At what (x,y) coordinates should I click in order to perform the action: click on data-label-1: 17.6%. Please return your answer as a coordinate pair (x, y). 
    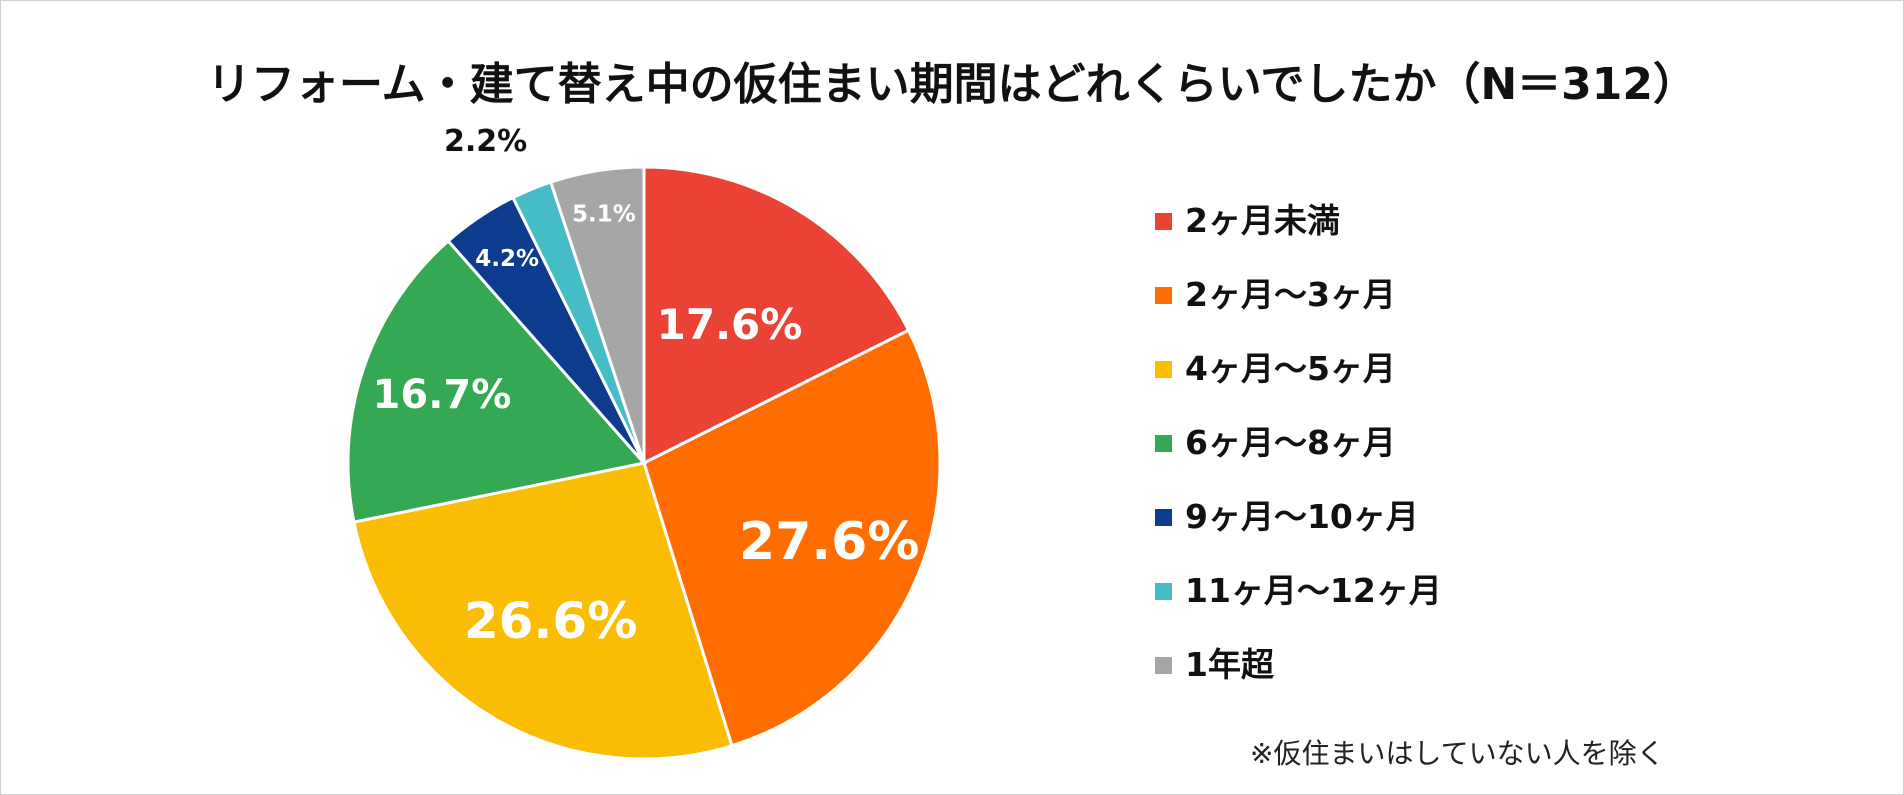
    Looking at the image, I should click on (730, 324).